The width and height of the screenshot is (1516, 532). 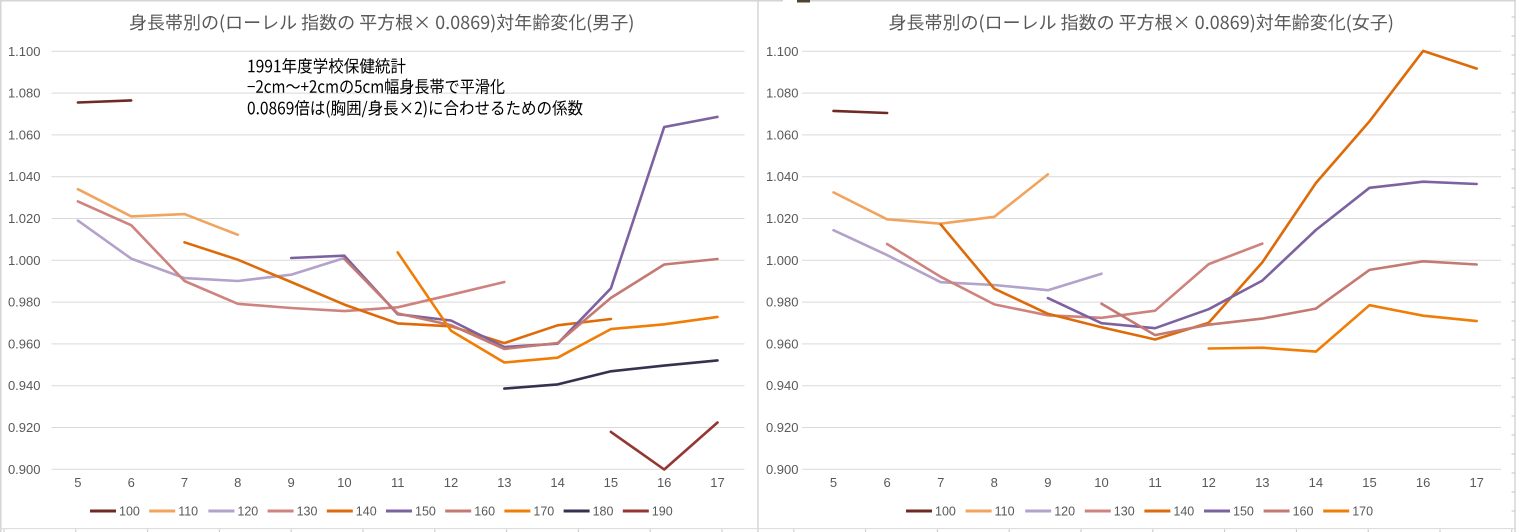 What do you see at coordinates (662, 512) in the screenshot?
I see `svg-text: 190` at bounding box center [662, 512].